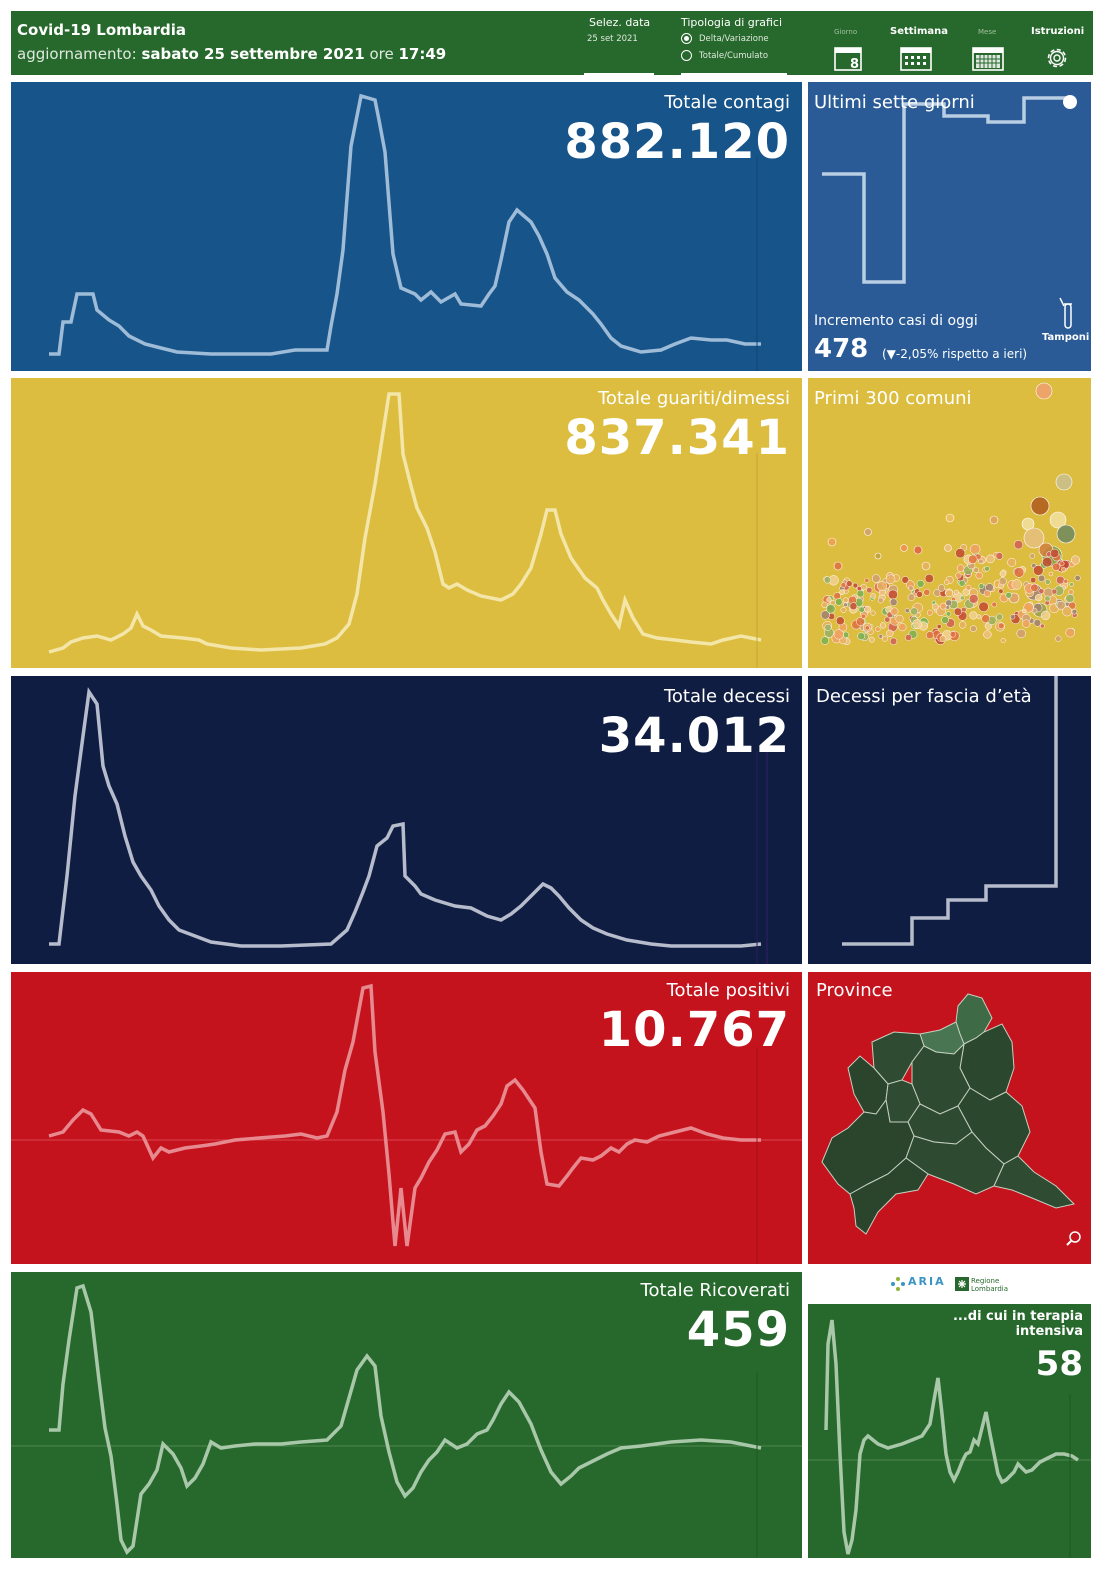  What do you see at coordinates (987, 32) in the screenshot?
I see `view-button-label: Mese` at bounding box center [987, 32].